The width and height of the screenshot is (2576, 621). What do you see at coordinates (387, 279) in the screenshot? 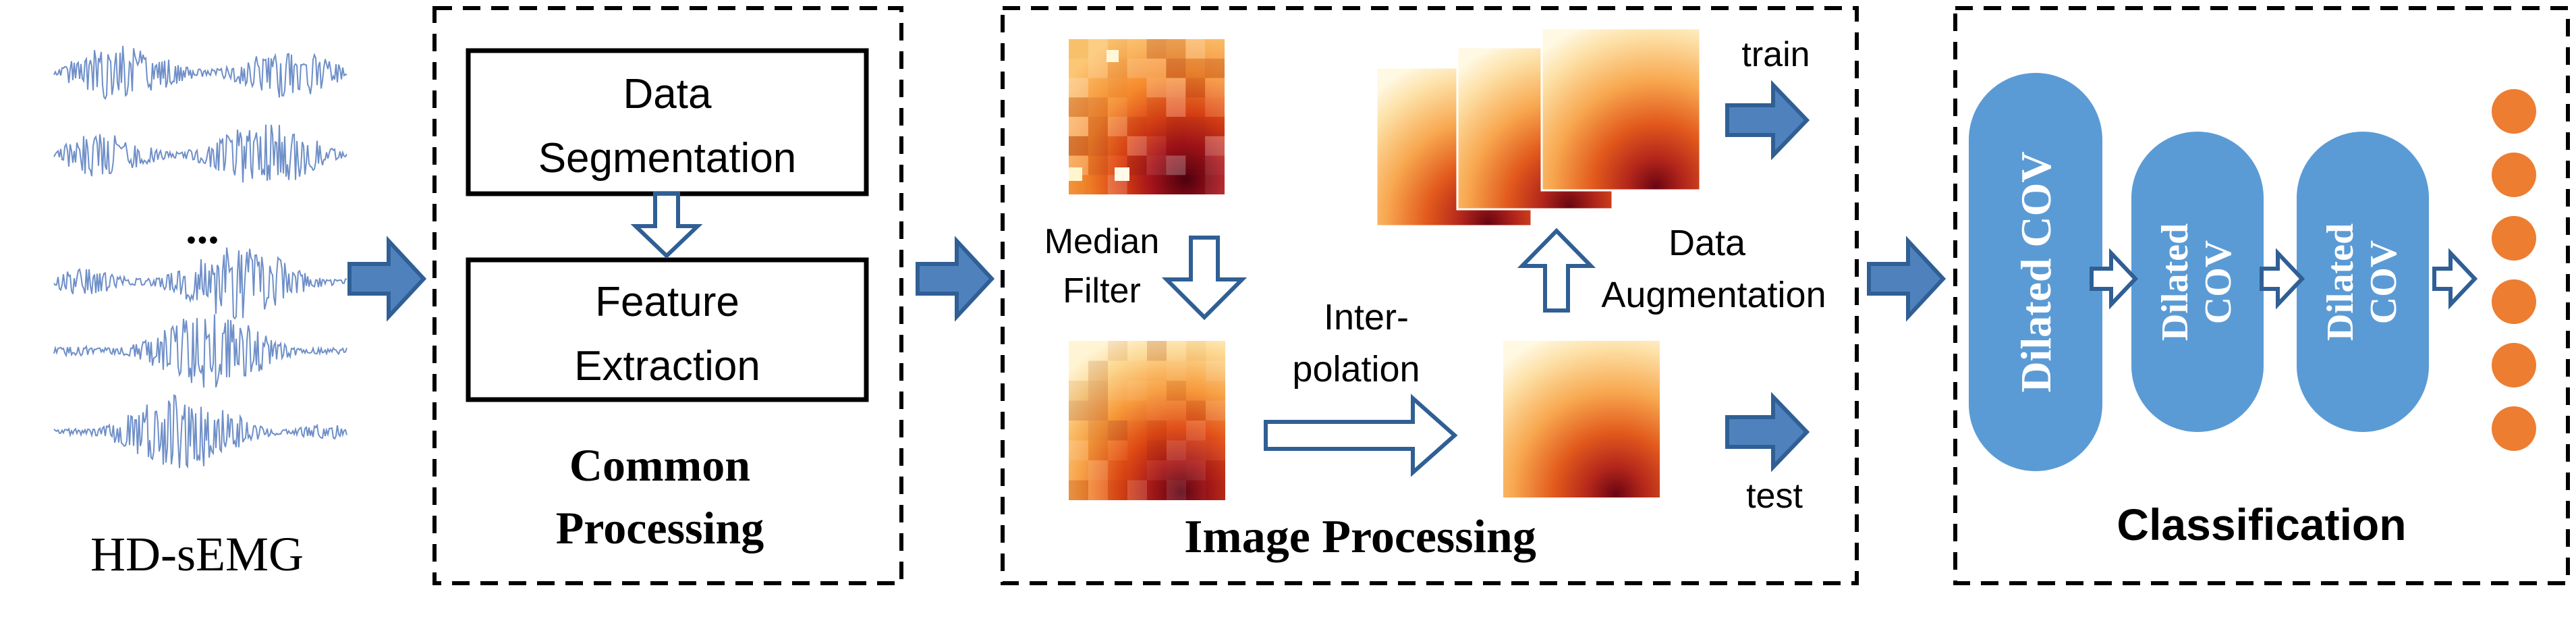
I see `flow-arrow-input` at bounding box center [387, 279].